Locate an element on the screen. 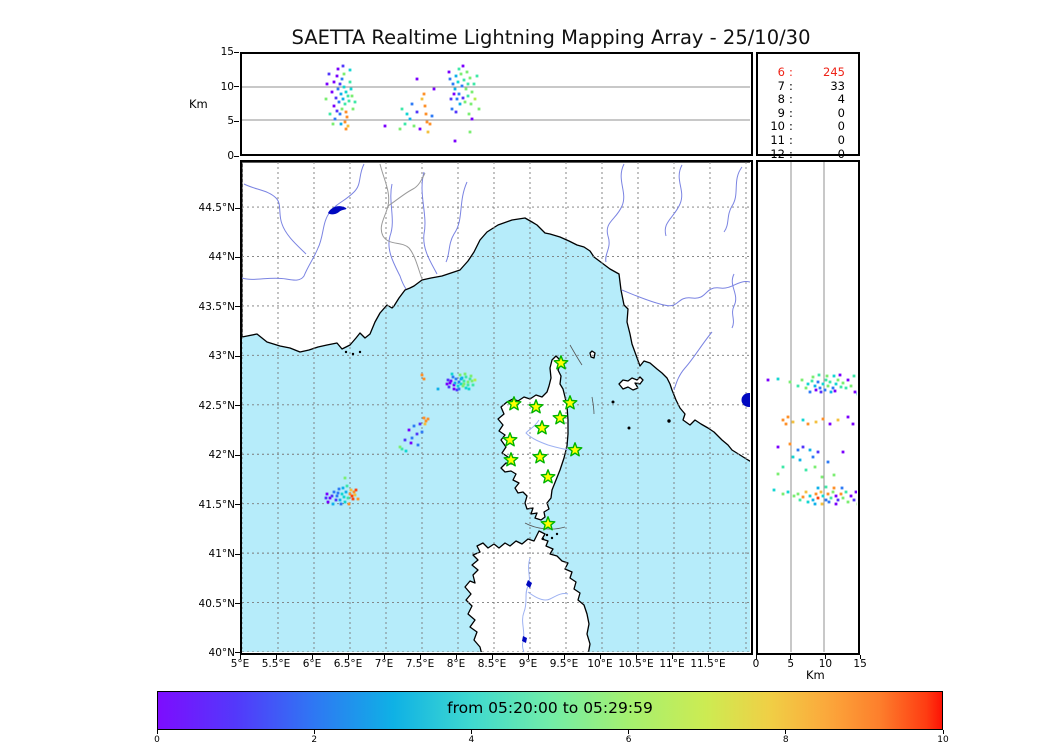 The width and height of the screenshot is (1050, 750). right-panel-xtick-label: 15 is located at coordinates (860, 664).